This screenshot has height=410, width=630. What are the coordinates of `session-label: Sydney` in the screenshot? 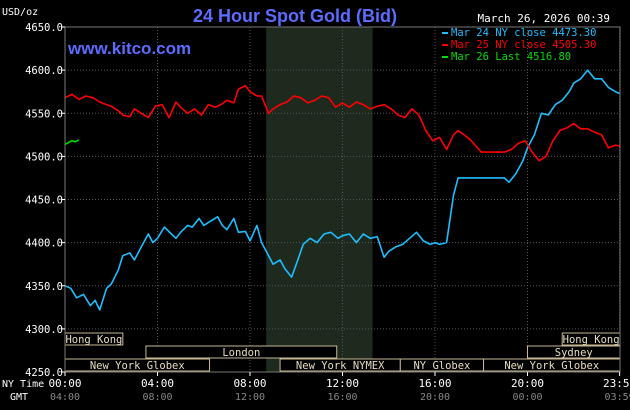 It's located at (574, 353).